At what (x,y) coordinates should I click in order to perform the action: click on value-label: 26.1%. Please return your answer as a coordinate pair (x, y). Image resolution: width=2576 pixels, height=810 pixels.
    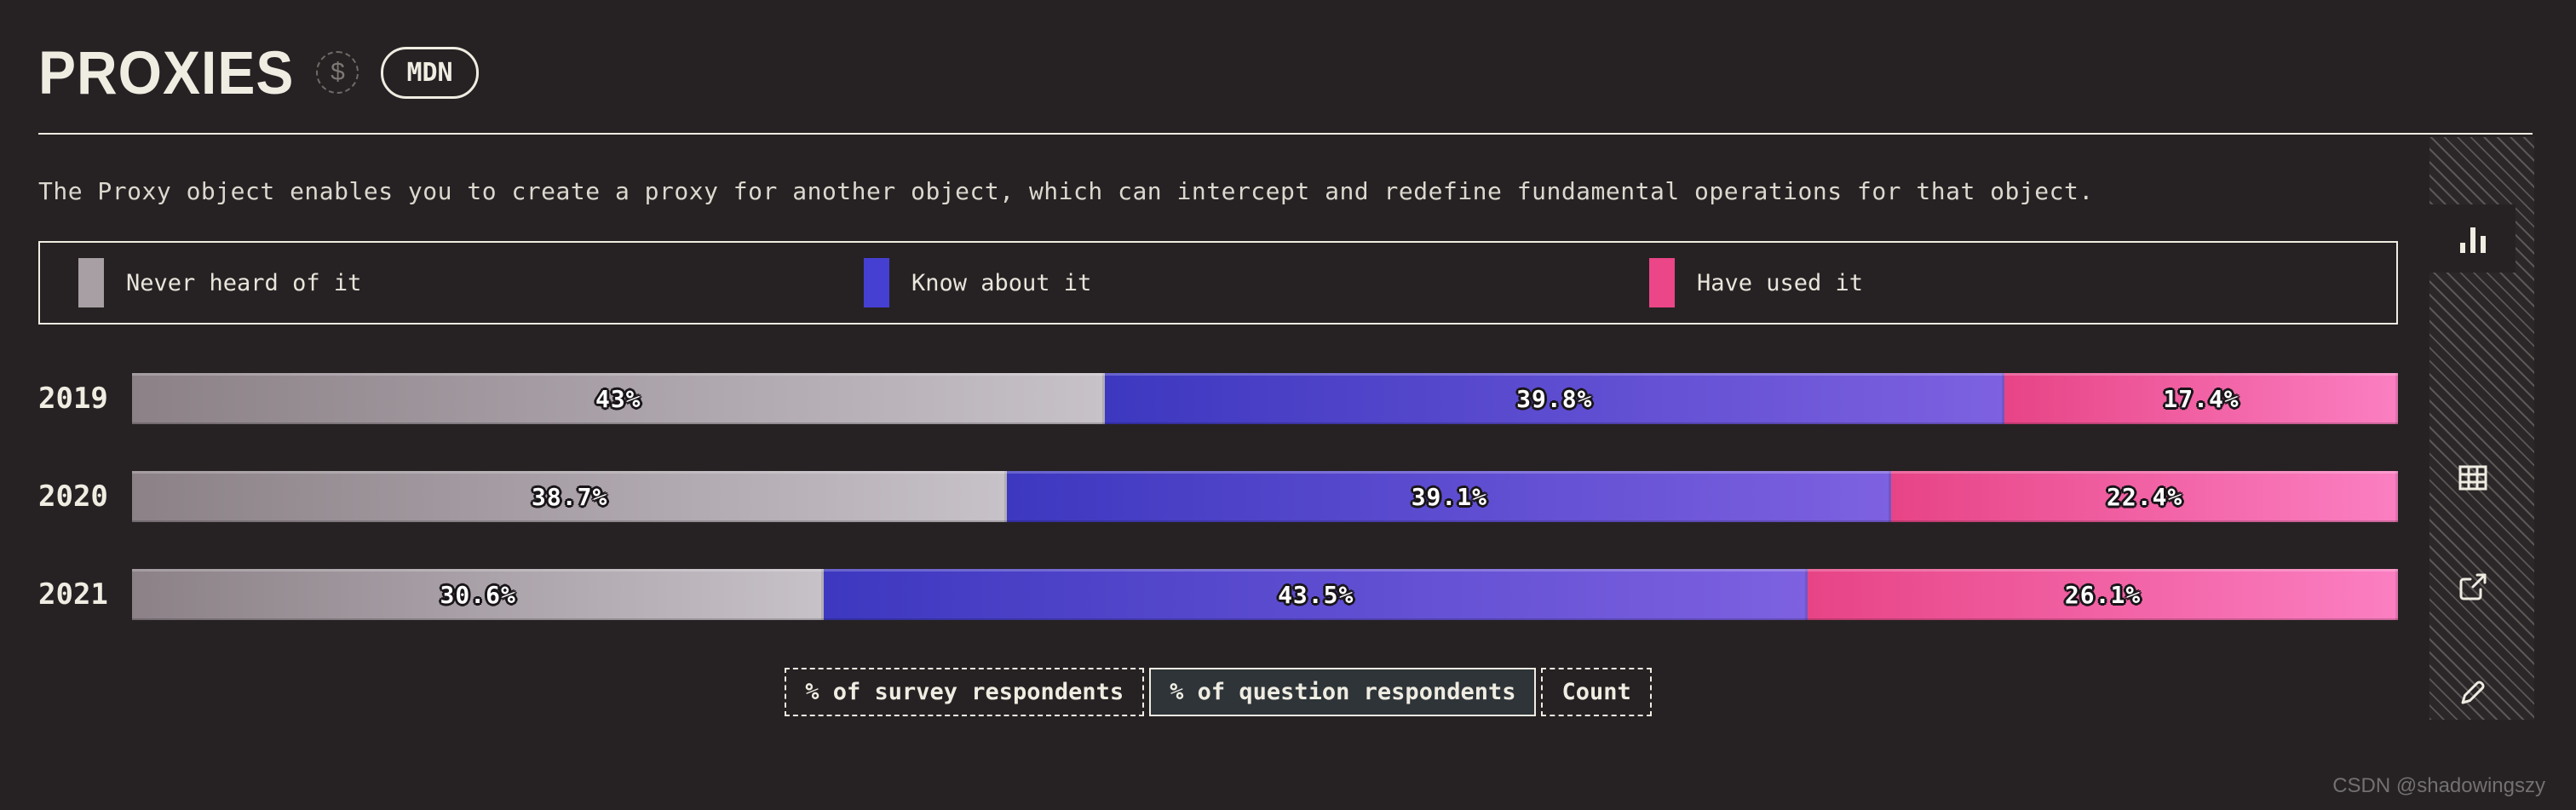
    Looking at the image, I should click on (2103, 594).